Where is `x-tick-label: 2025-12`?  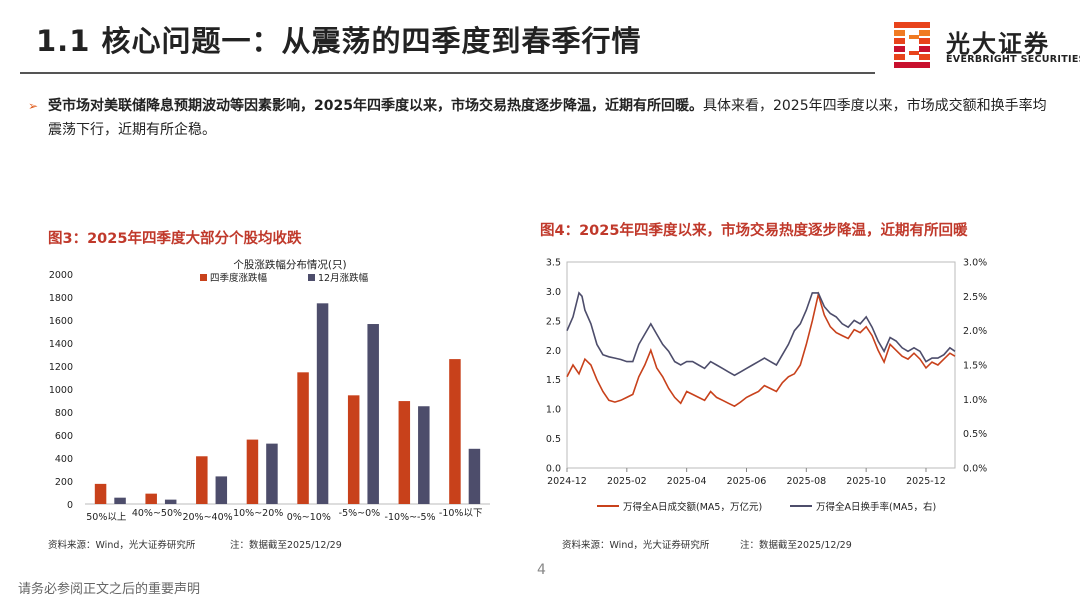 x-tick-label: 2025-12 is located at coordinates (926, 481).